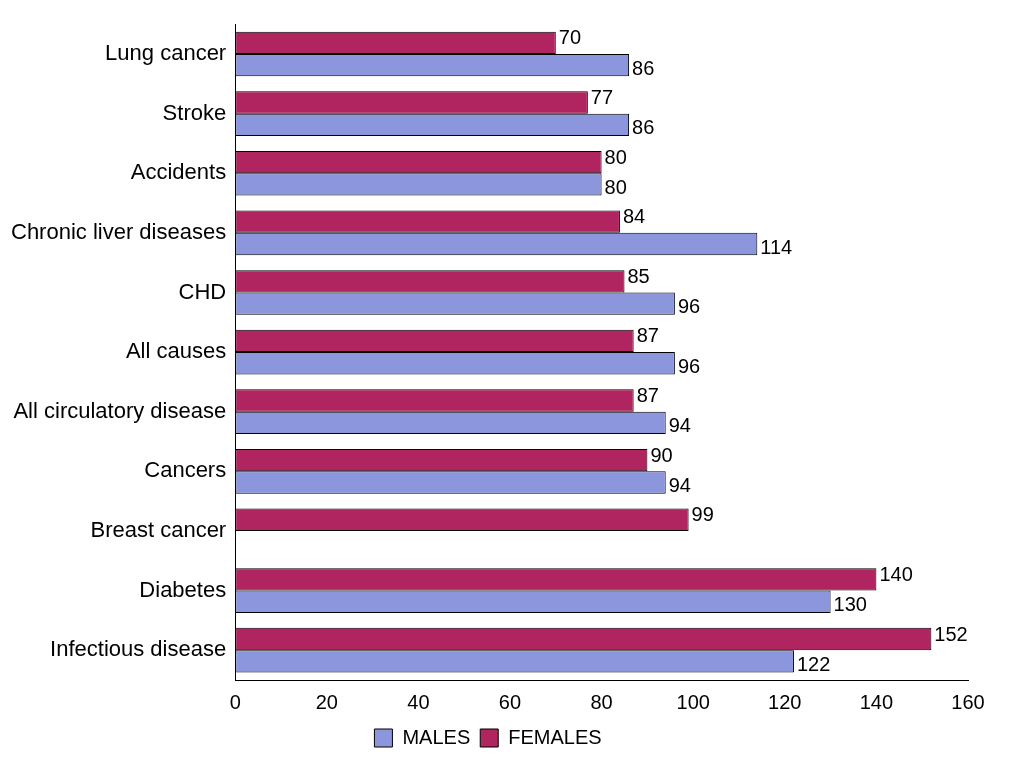 The image size is (1020, 772). What do you see at coordinates (178, 172) in the screenshot?
I see `y-tick-label: Accidents` at bounding box center [178, 172].